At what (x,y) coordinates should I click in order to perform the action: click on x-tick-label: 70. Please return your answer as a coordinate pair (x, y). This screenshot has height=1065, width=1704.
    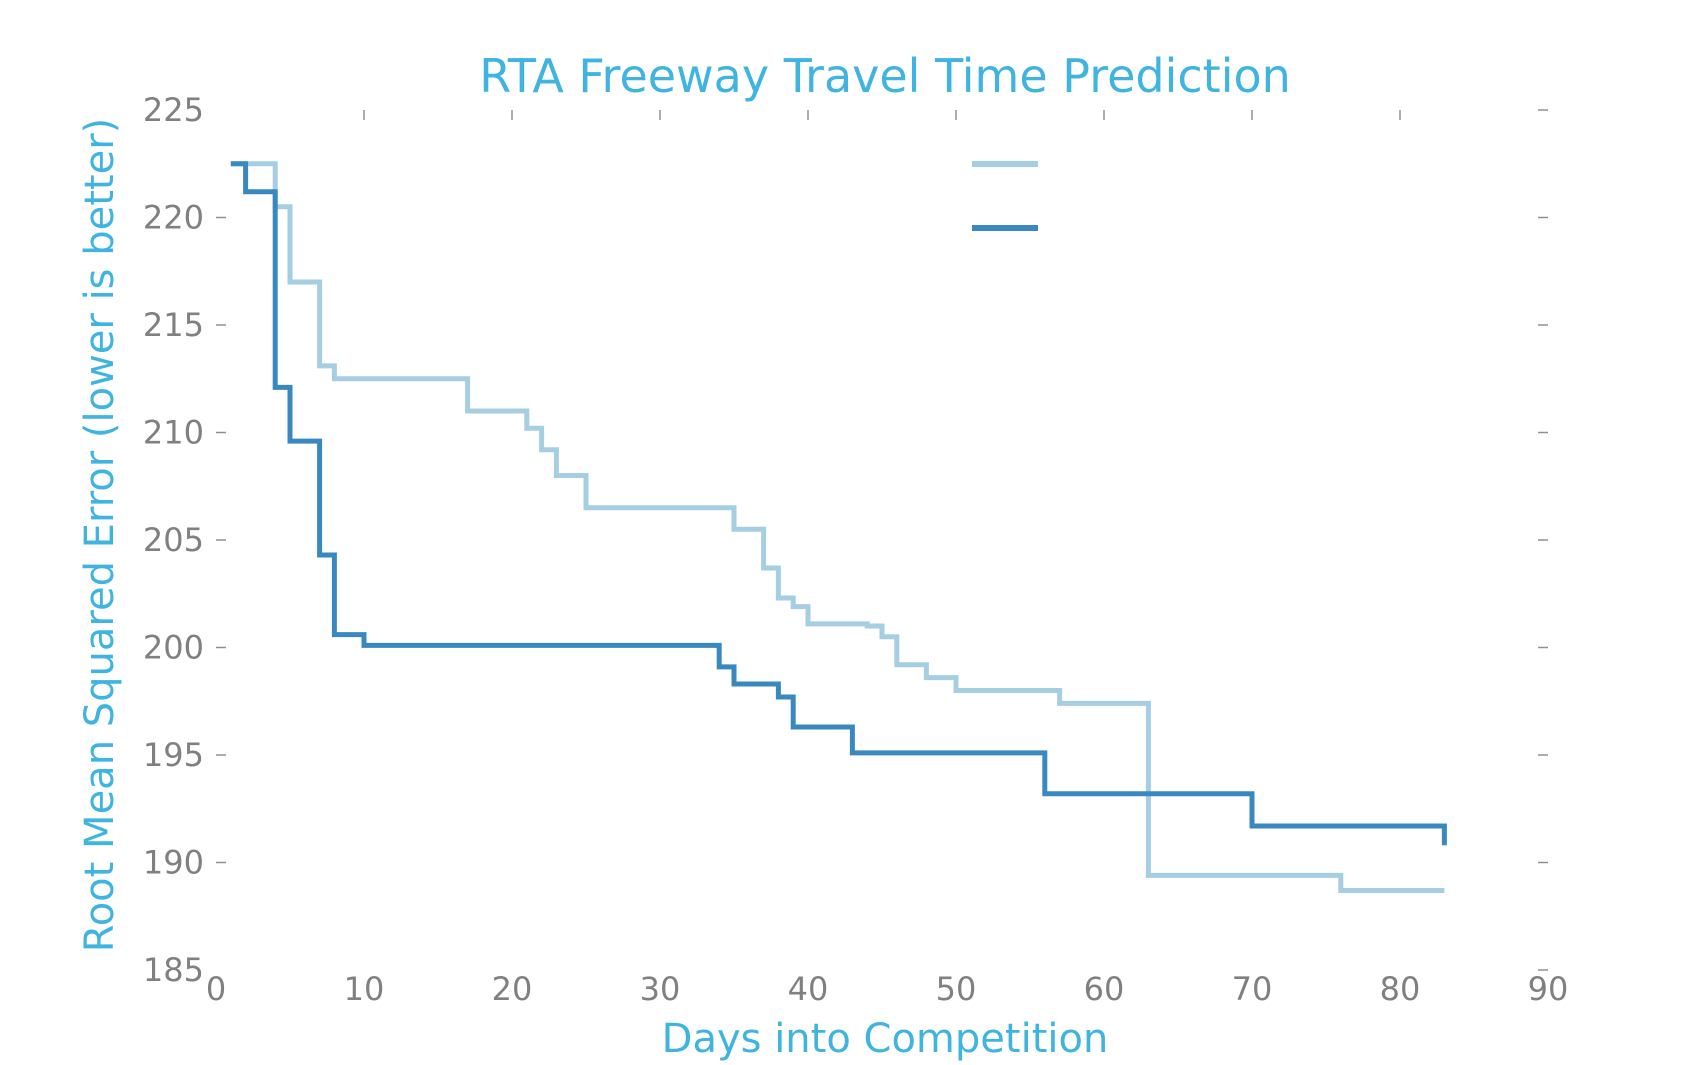
    Looking at the image, I should click on (1252, 989).